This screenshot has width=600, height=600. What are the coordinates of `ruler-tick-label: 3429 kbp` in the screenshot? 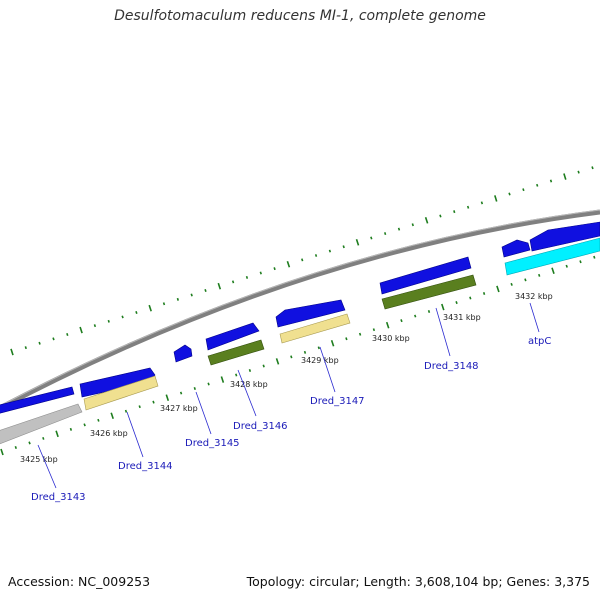 It's located at (320, 360).